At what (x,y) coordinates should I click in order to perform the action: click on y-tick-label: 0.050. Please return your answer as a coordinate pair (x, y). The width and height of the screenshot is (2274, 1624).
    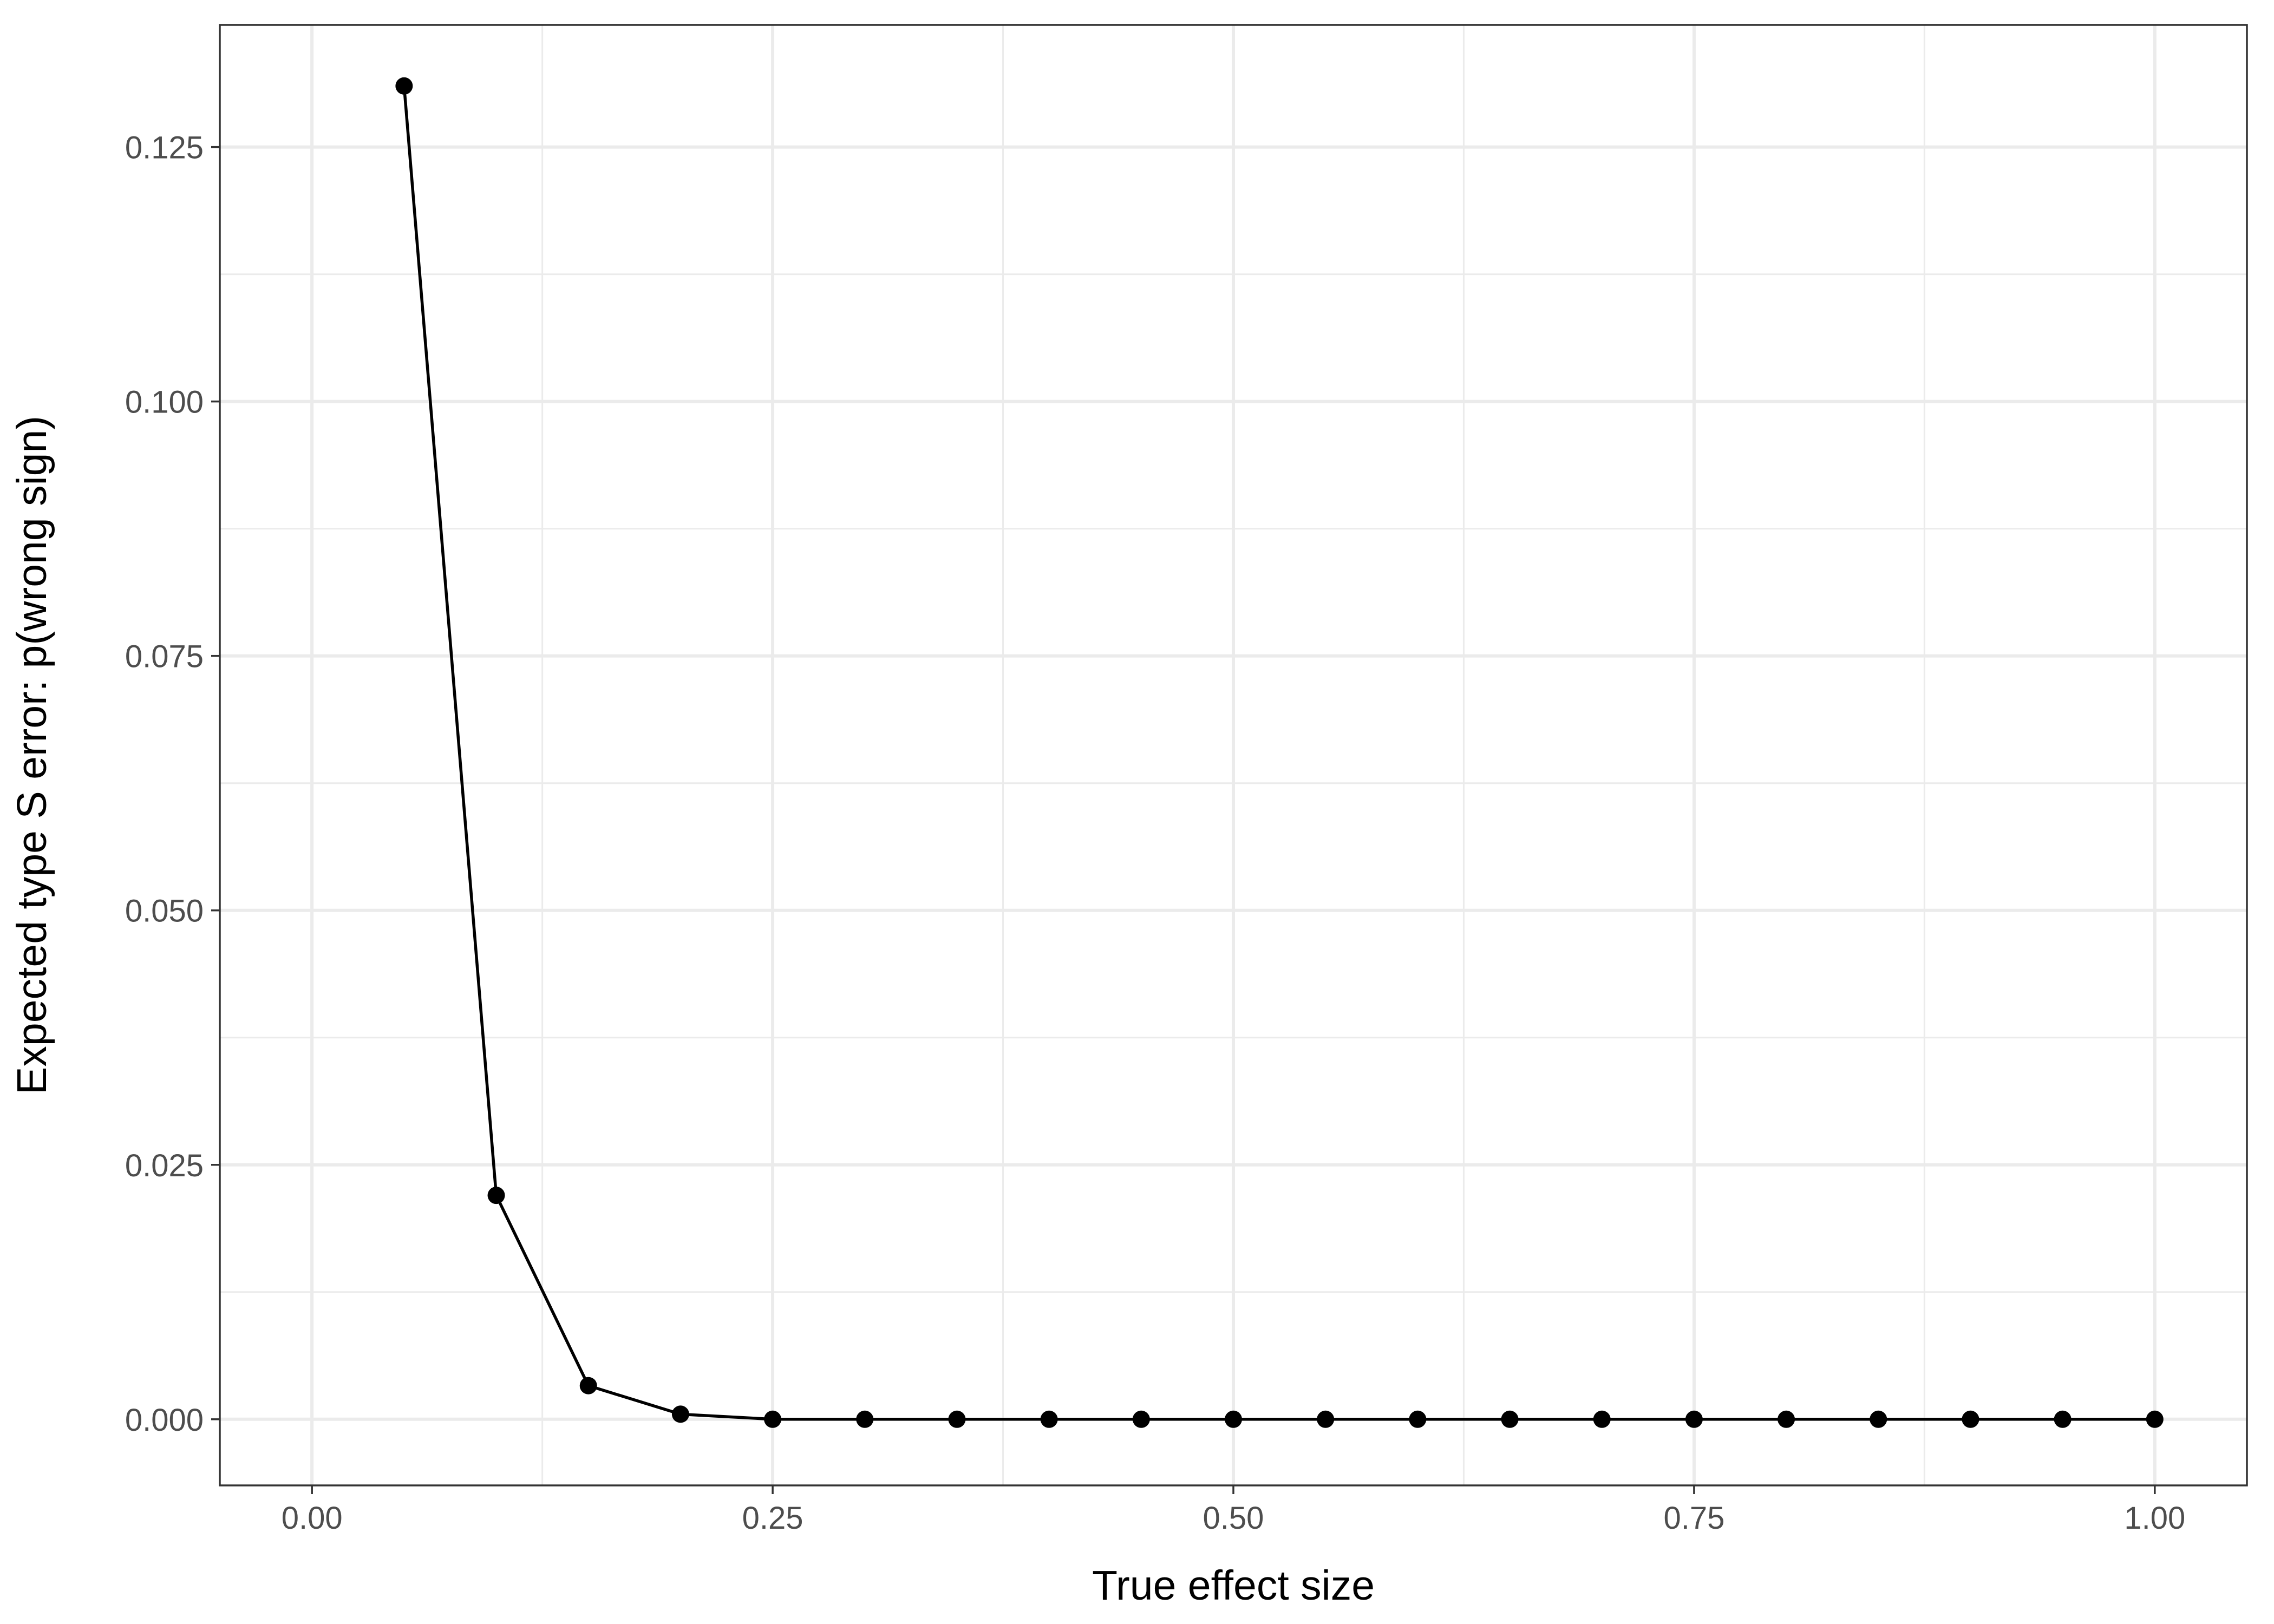
    Looking at the image, I should click on (165, 912).